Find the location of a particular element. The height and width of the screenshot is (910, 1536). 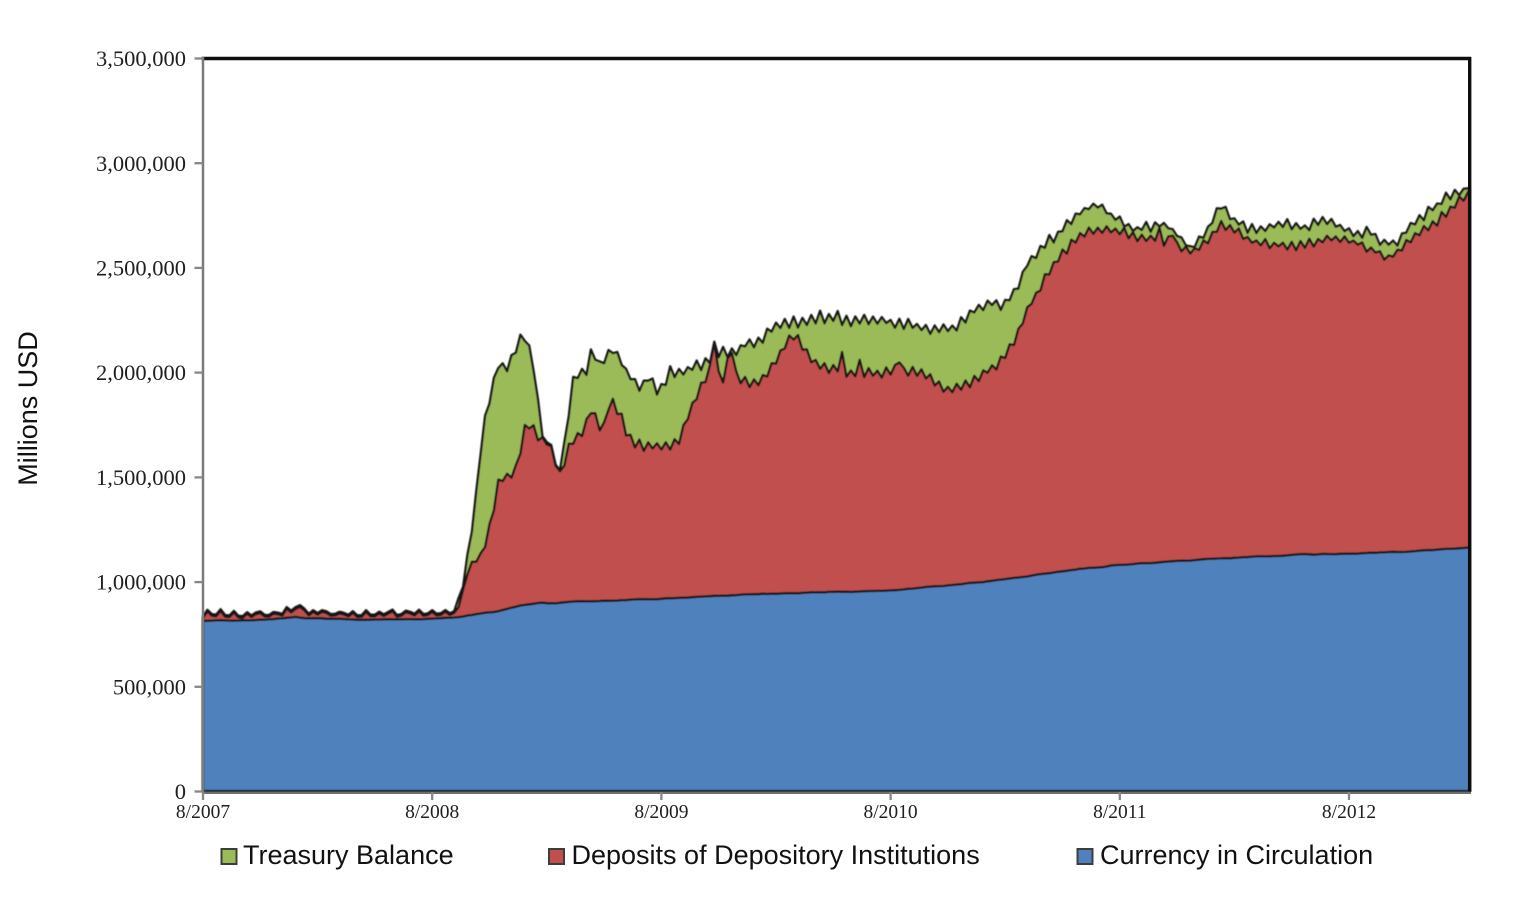

svg-text: 8/2011 is located at coordinates (1119, 812).